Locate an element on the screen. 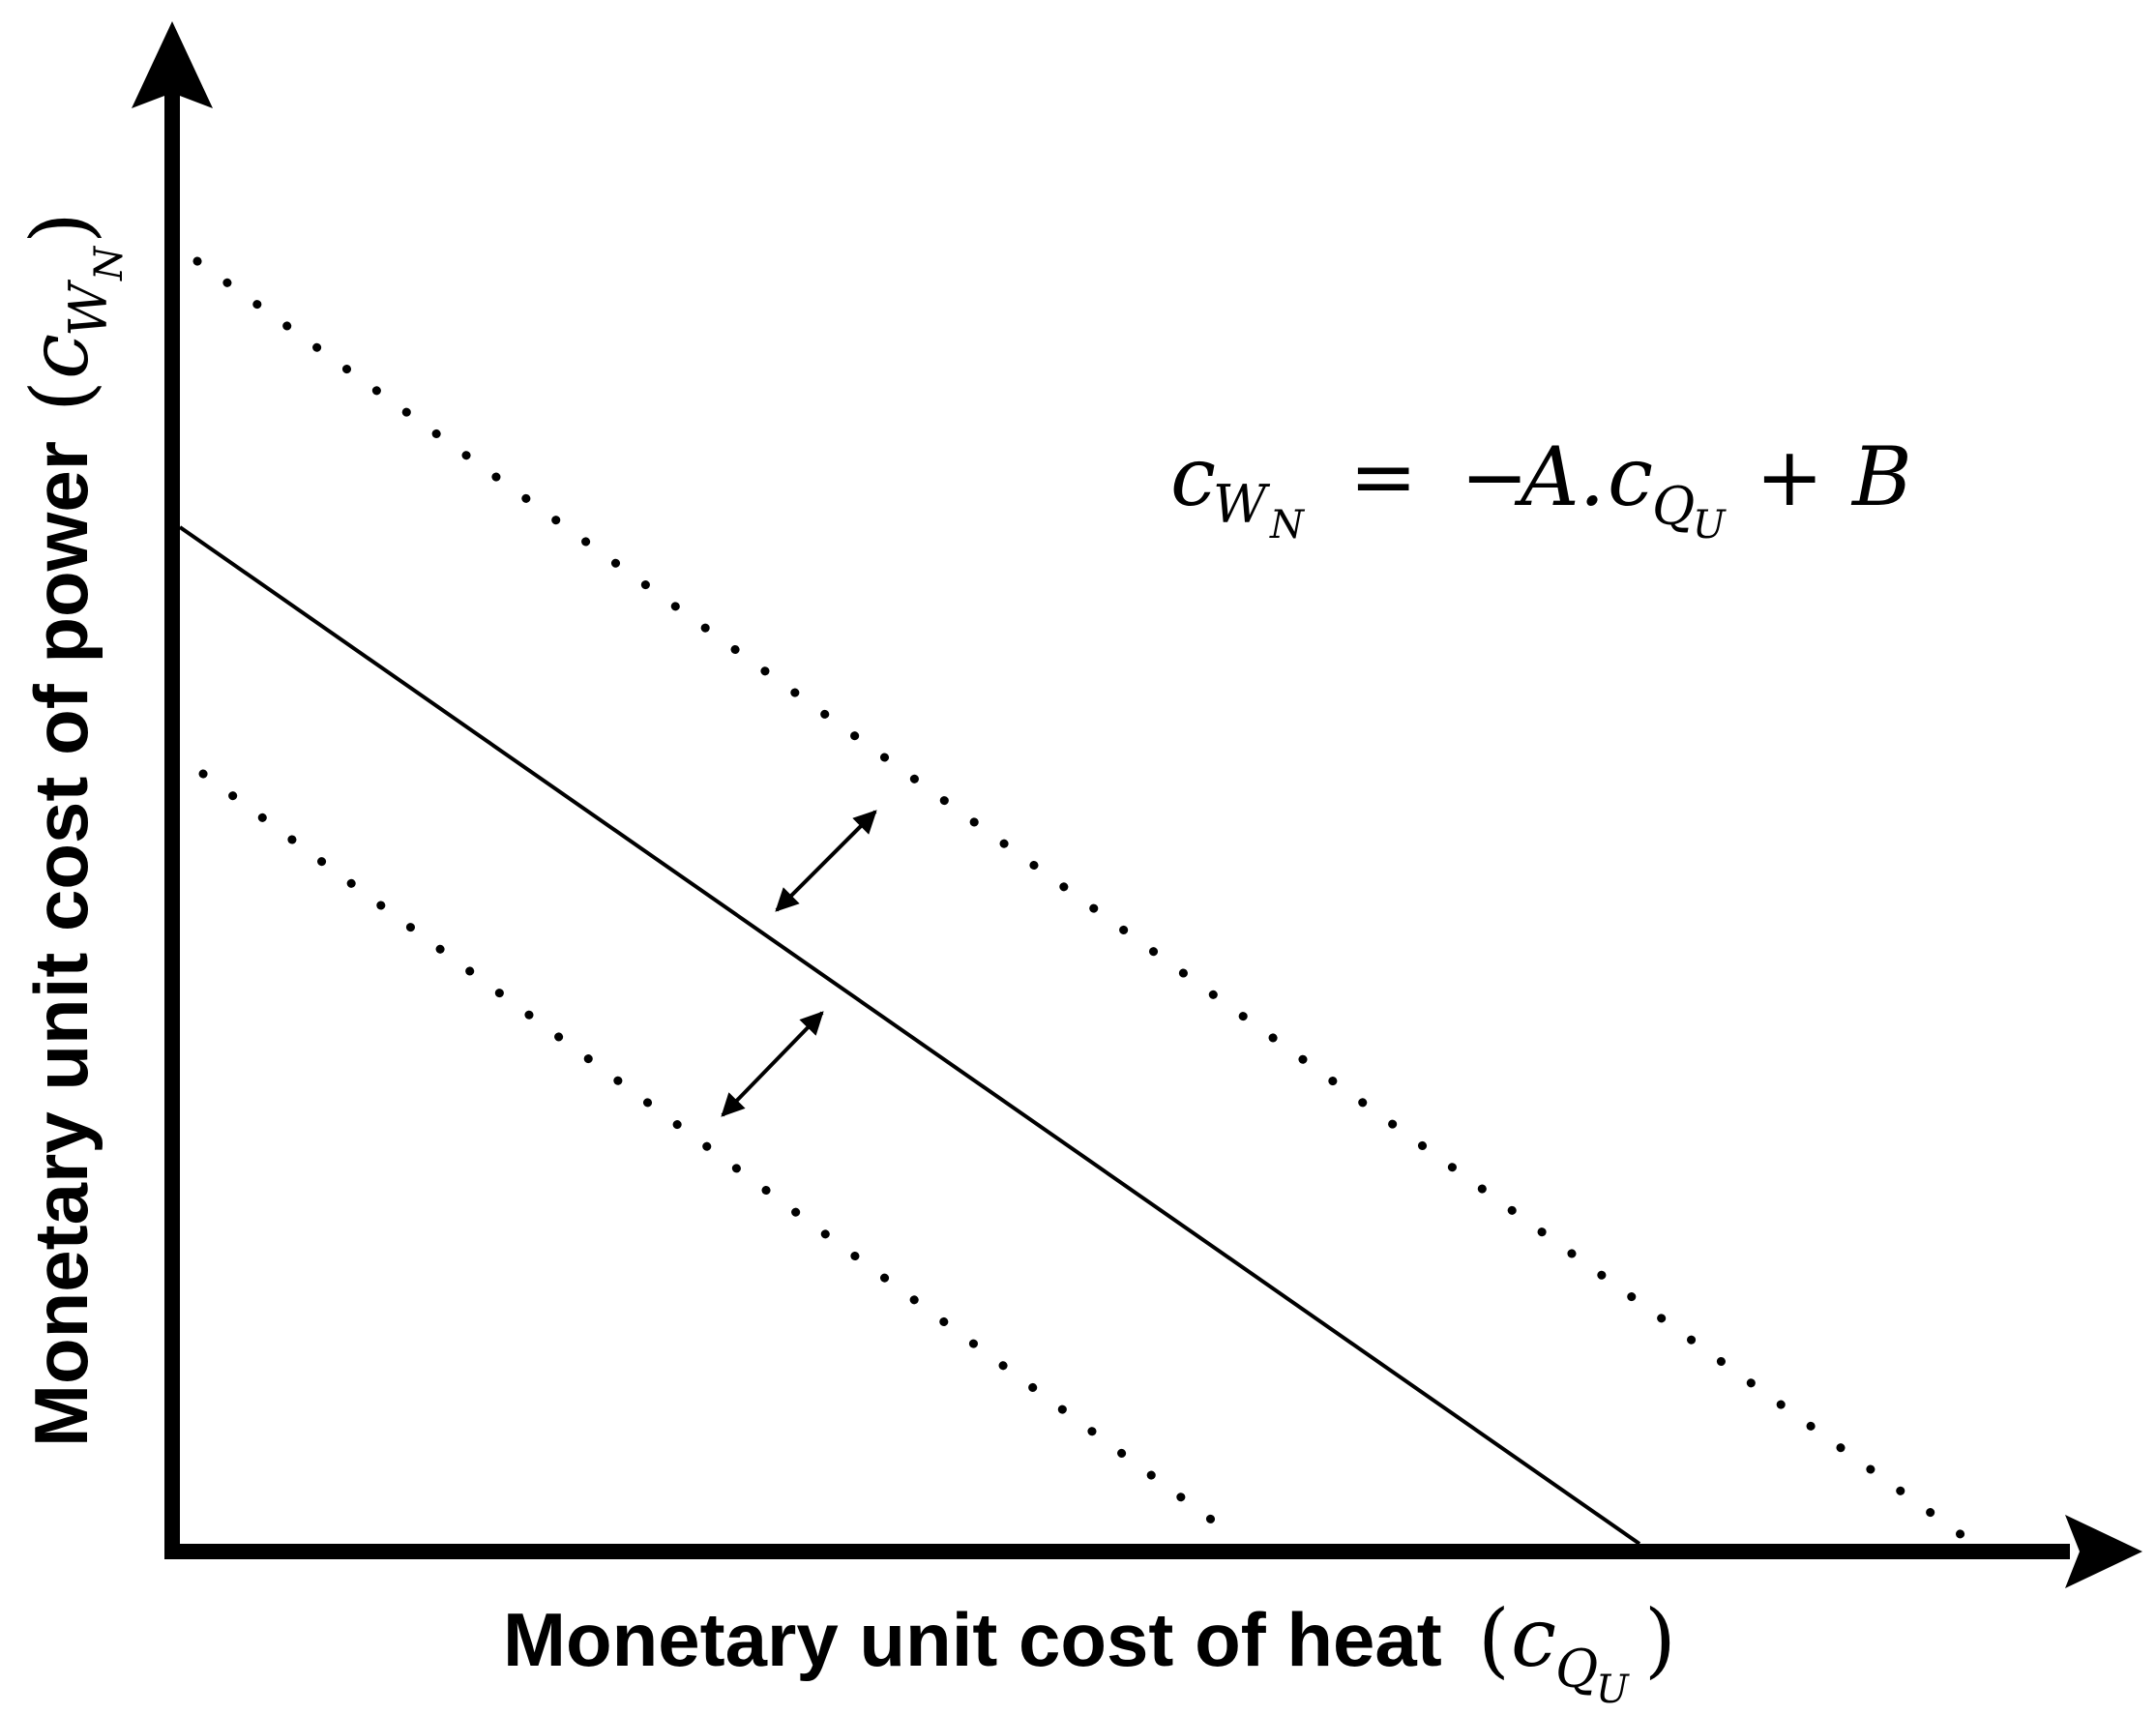  equation-lhs-subsubscript: N is located at coordinates (1287, 525).